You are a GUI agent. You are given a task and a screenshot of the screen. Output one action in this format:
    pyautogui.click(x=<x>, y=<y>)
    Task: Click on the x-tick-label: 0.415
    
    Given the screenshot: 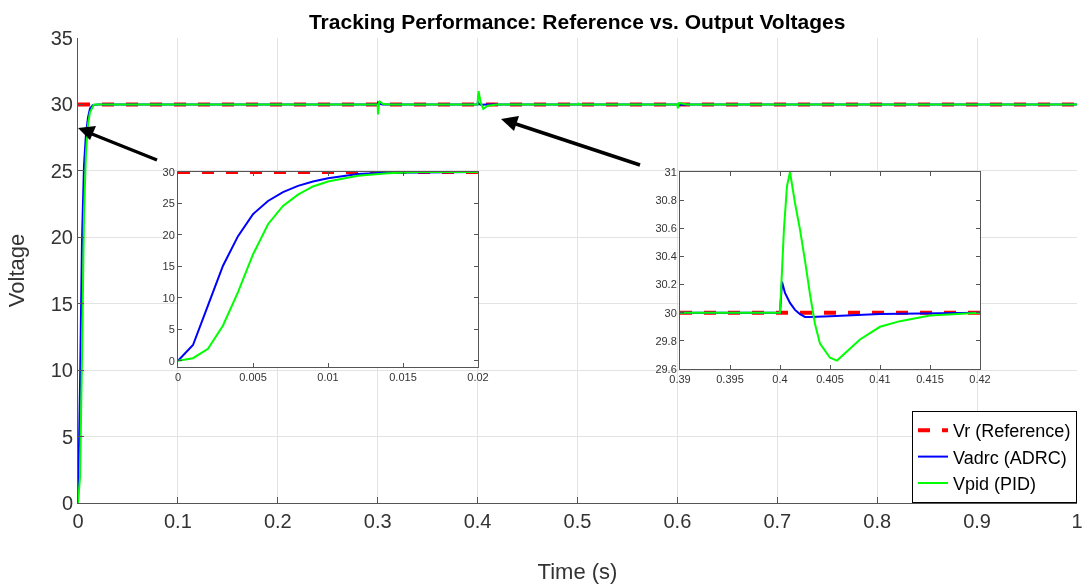 What is the action you would take?
    pyautogui.click(x=930, y=379)
    